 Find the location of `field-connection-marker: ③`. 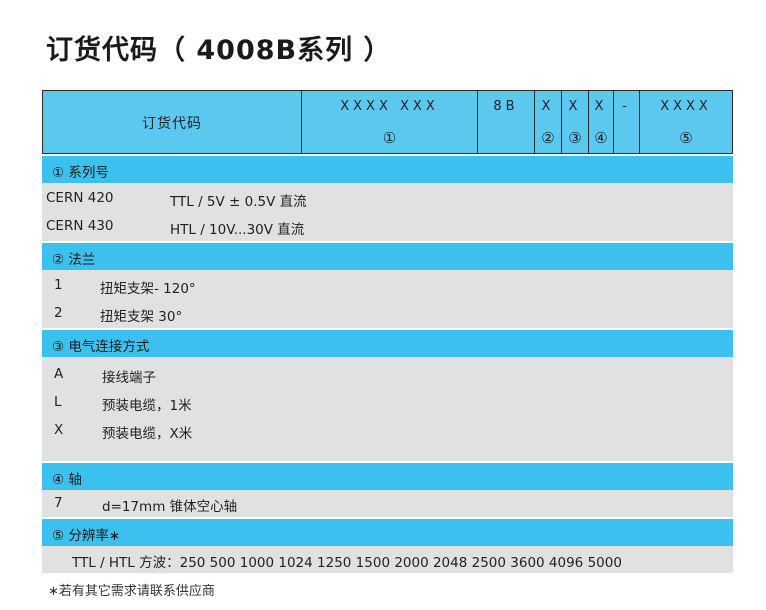

field-connection-marker: ③ is located at coordinates (575, 138).